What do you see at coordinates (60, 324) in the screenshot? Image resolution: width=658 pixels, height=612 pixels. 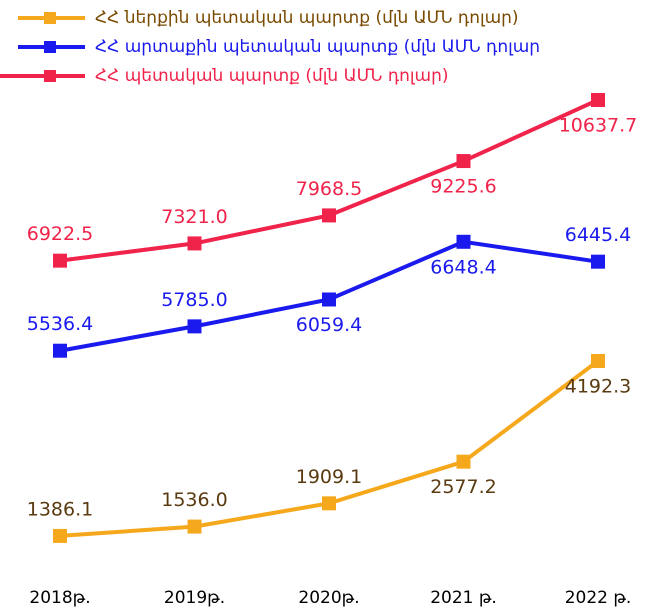 I see `data-label: 5536.4` at bounding box center [60, 324].